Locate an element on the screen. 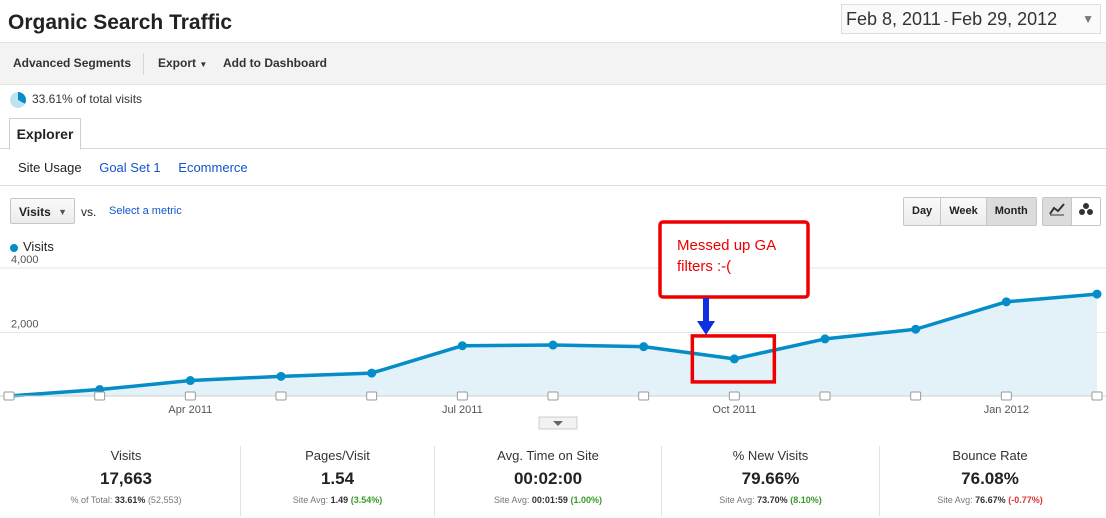 Image resolution: width=1106 pixels, height=518 pixels. legend-swatch is located at coordinates (14, 247).